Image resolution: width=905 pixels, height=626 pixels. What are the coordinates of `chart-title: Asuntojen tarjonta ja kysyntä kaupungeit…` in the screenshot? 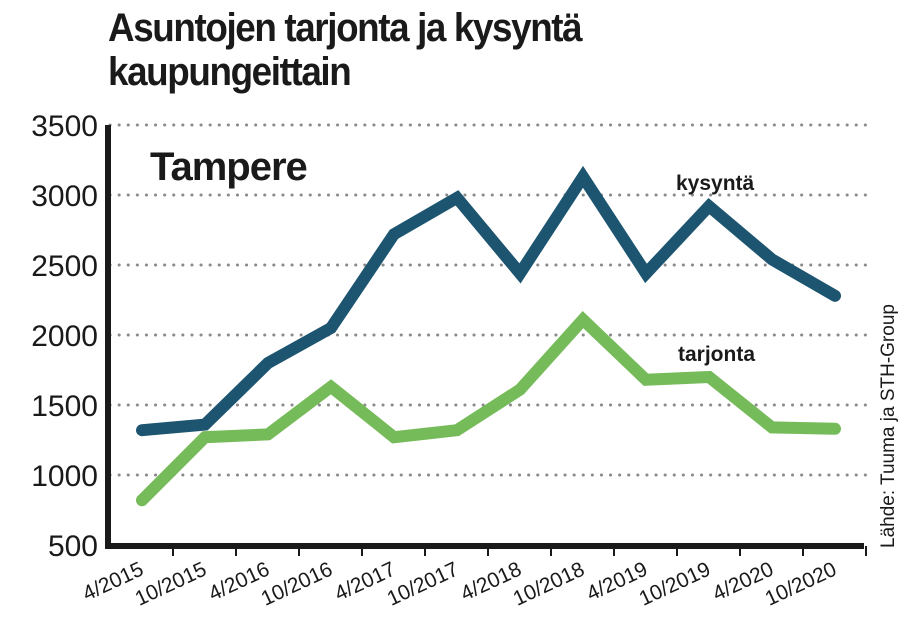 It's located at (345, 50).